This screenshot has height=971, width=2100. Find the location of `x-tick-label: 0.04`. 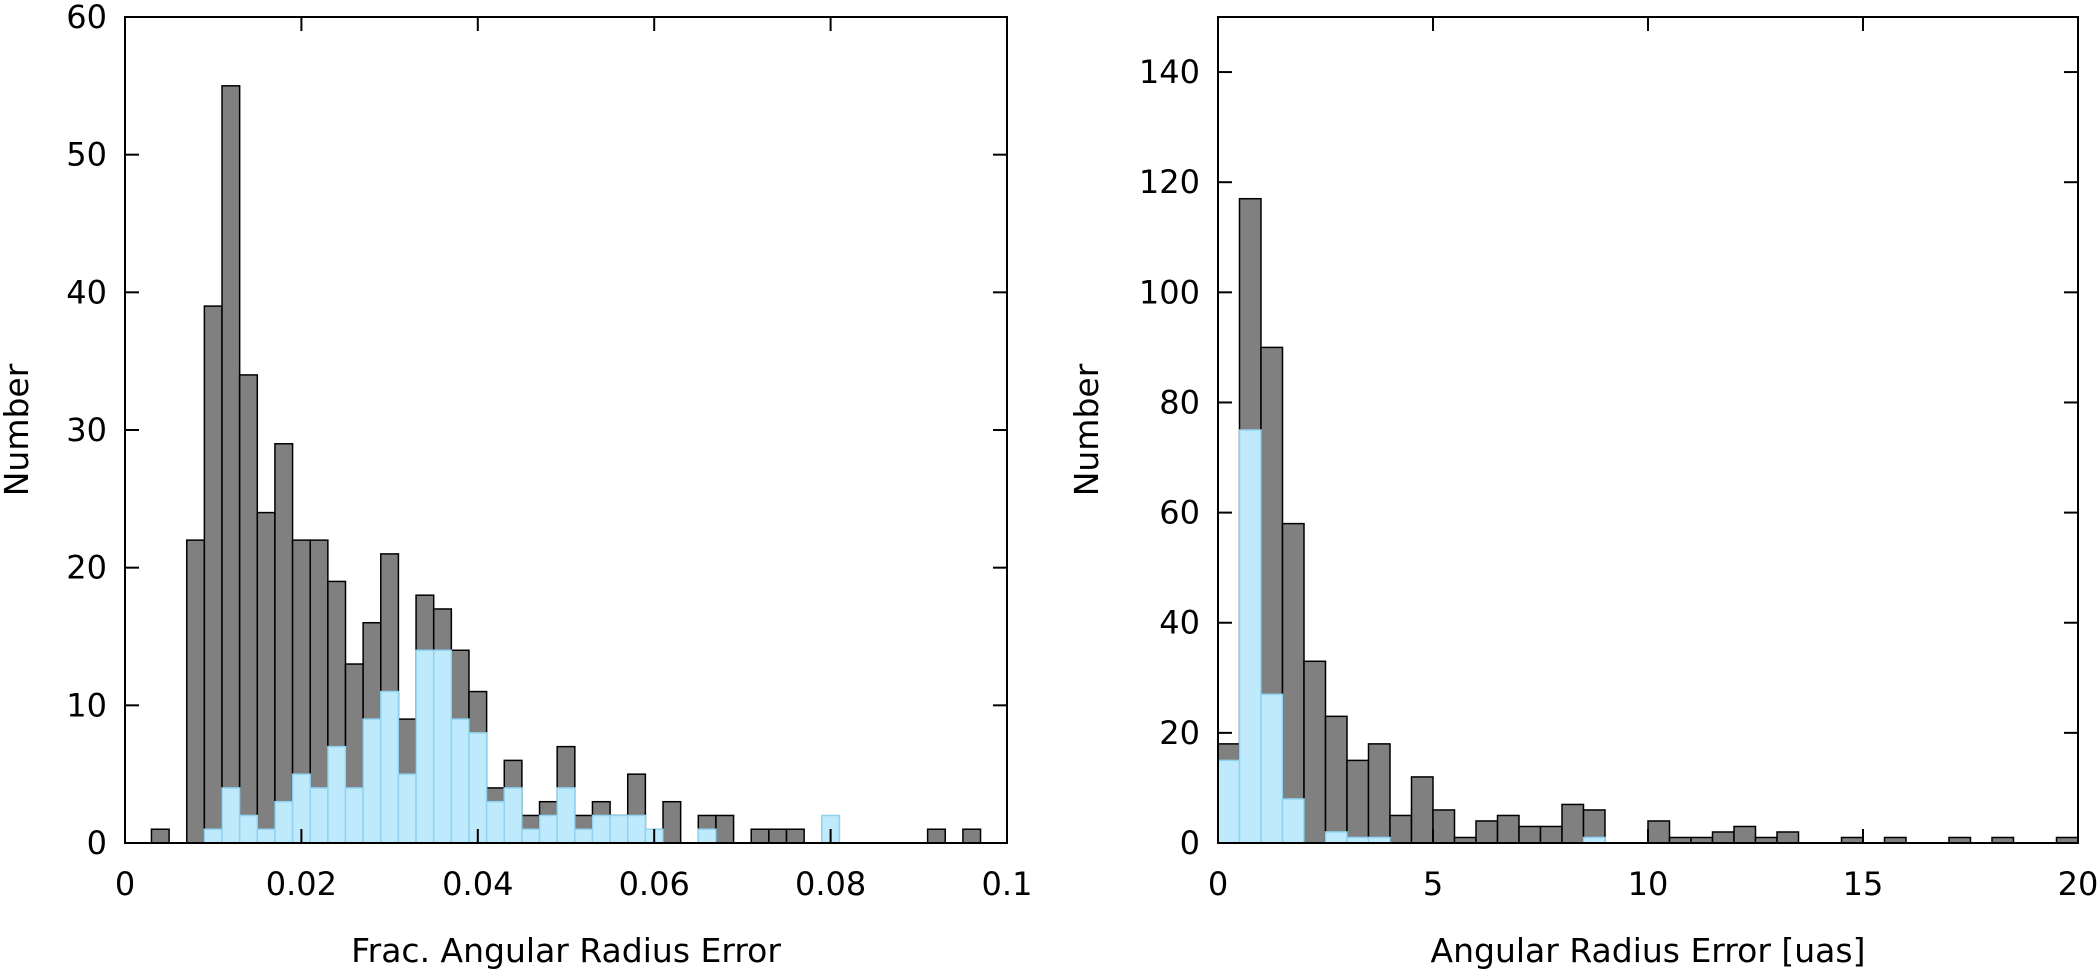

x-tick-label: 0.04 is located at coordinates (477, 884).